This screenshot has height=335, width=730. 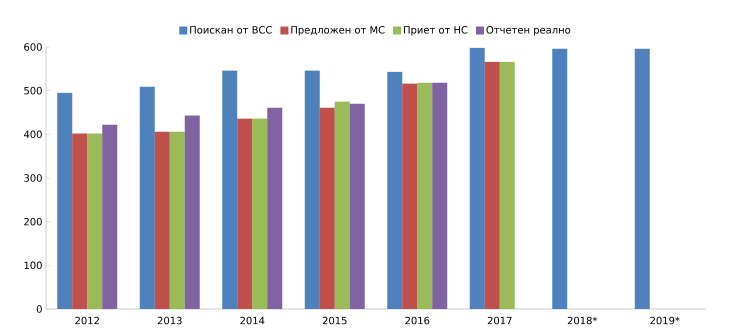 I want to click on y-tick-label: 600, so click(x=33, y=47).